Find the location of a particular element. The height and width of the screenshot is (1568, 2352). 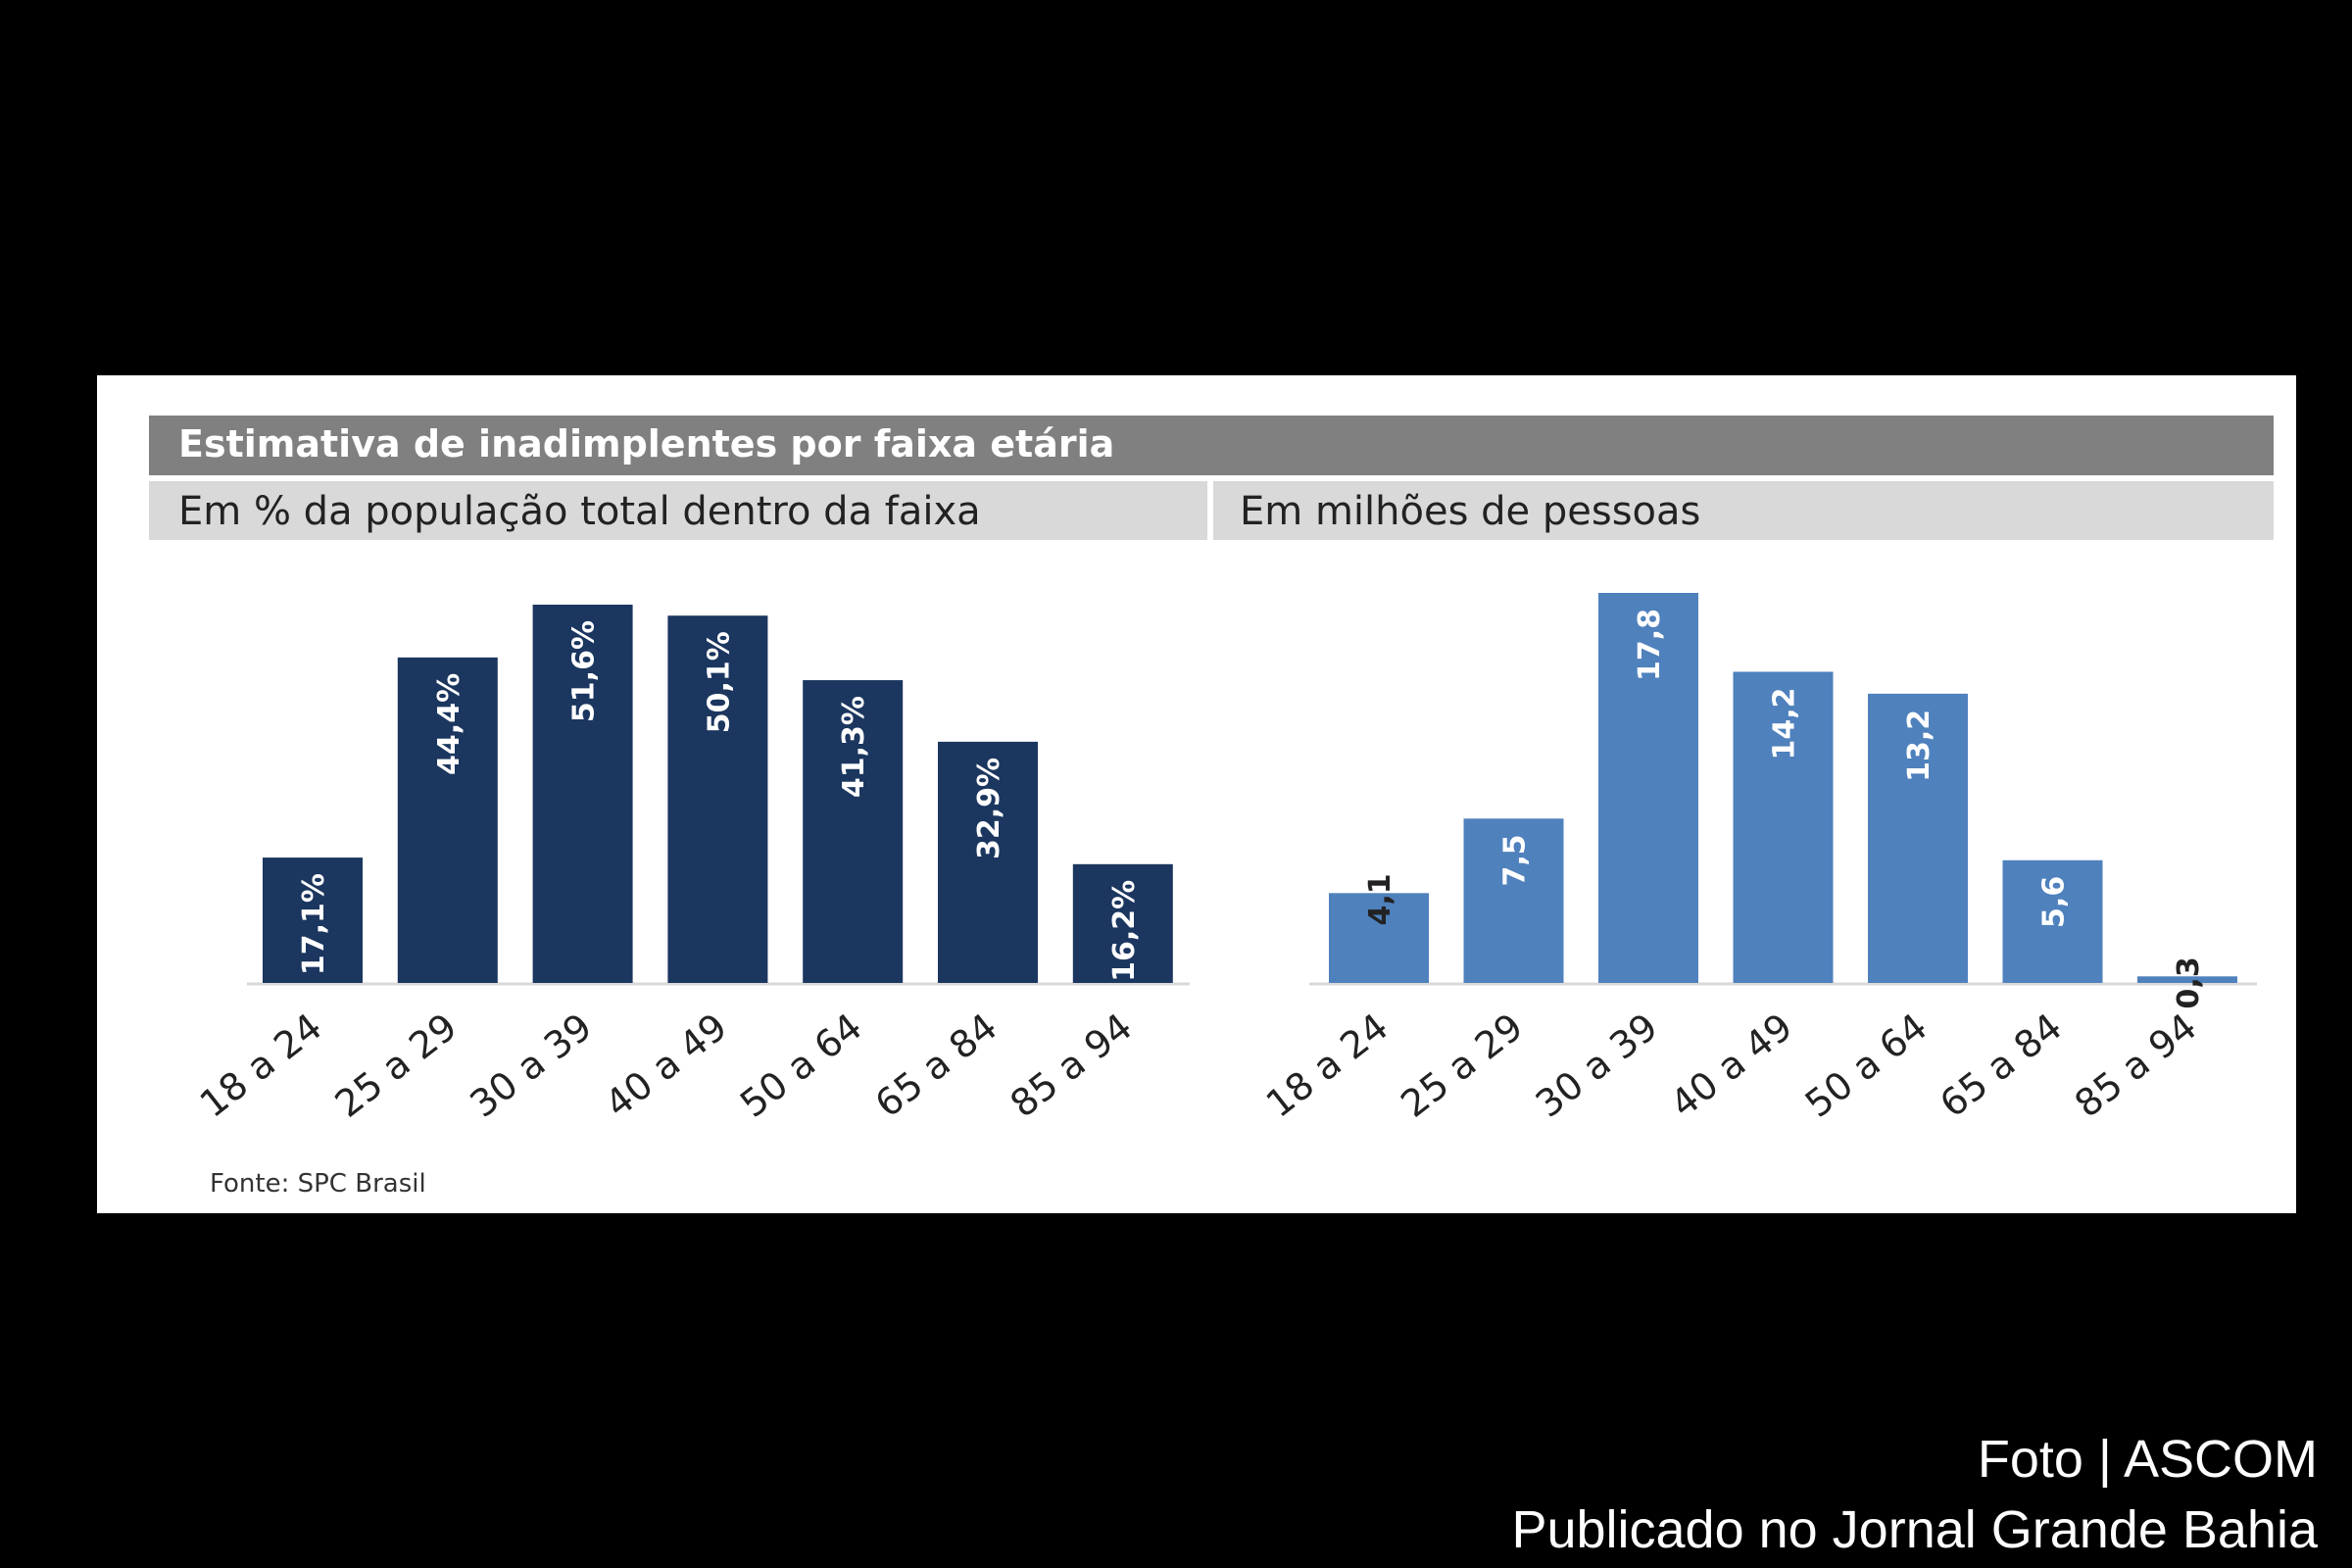

data-label: 16,2% is located at coordinates (1124, 931).